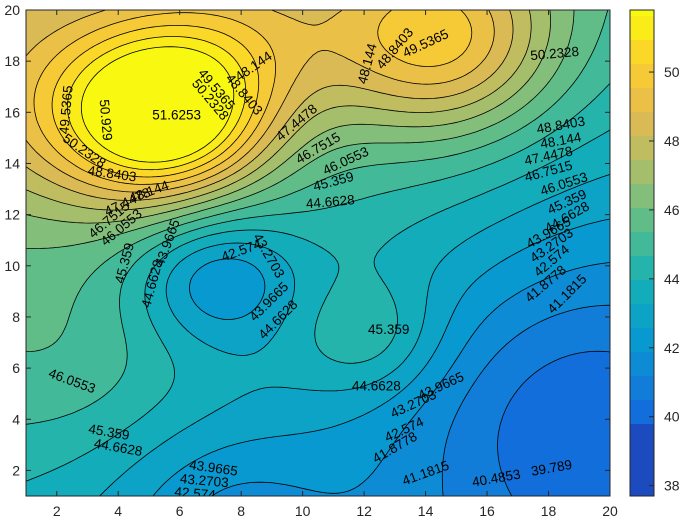 This screenshot has width=700, height=530. I want to click on x-tick-label: 6, so click(180, 511).